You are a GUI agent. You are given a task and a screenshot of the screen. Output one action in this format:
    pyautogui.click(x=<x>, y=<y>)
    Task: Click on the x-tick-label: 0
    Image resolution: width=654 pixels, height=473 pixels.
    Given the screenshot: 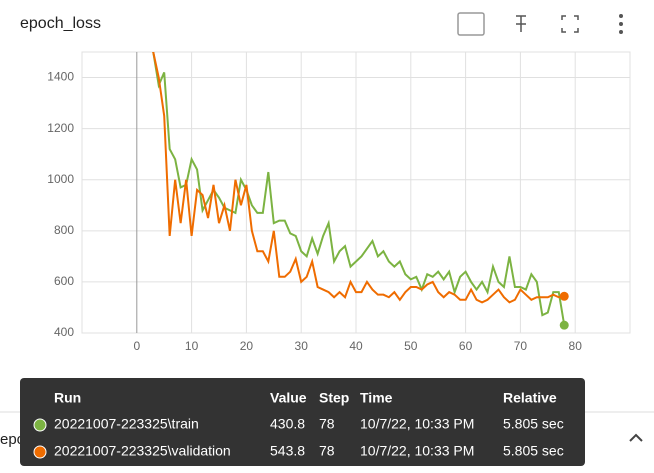 What is the action you would take?
    pyautogui.click(x=136, y=346)
    